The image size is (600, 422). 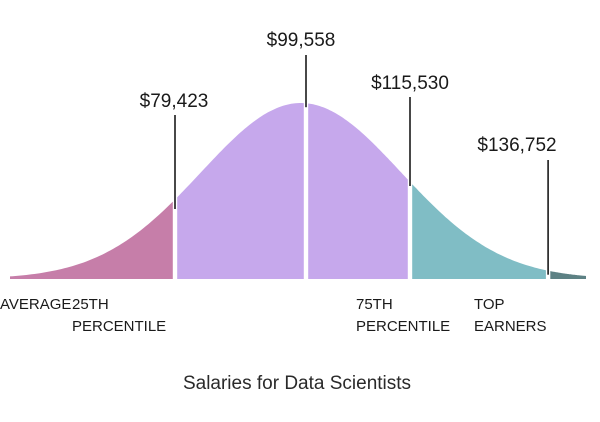 I want to click on marker-value-label: $79,423, so click(x=174, y=101).